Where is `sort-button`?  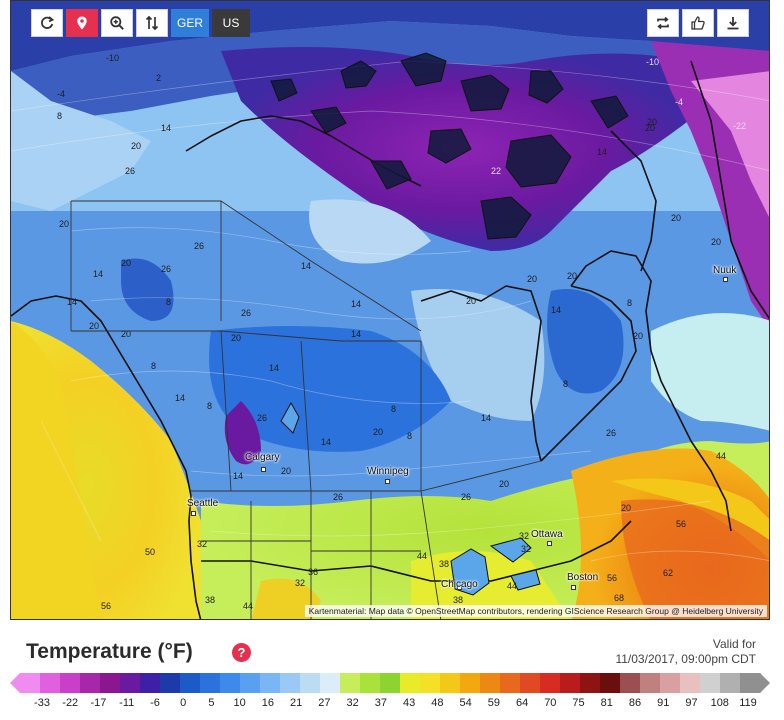 sort-button is located at coordinates (152, 23).